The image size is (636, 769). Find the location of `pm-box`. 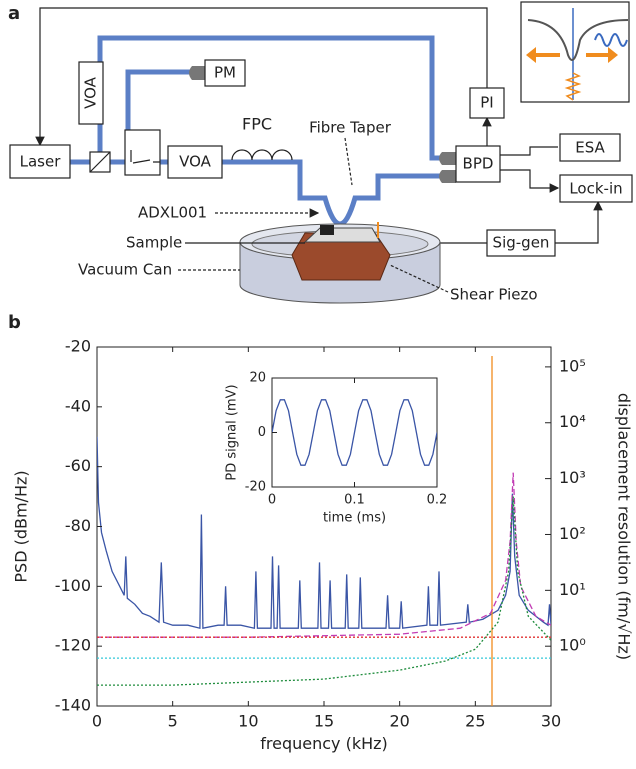

pm-box is located at coordinates (225, 73).